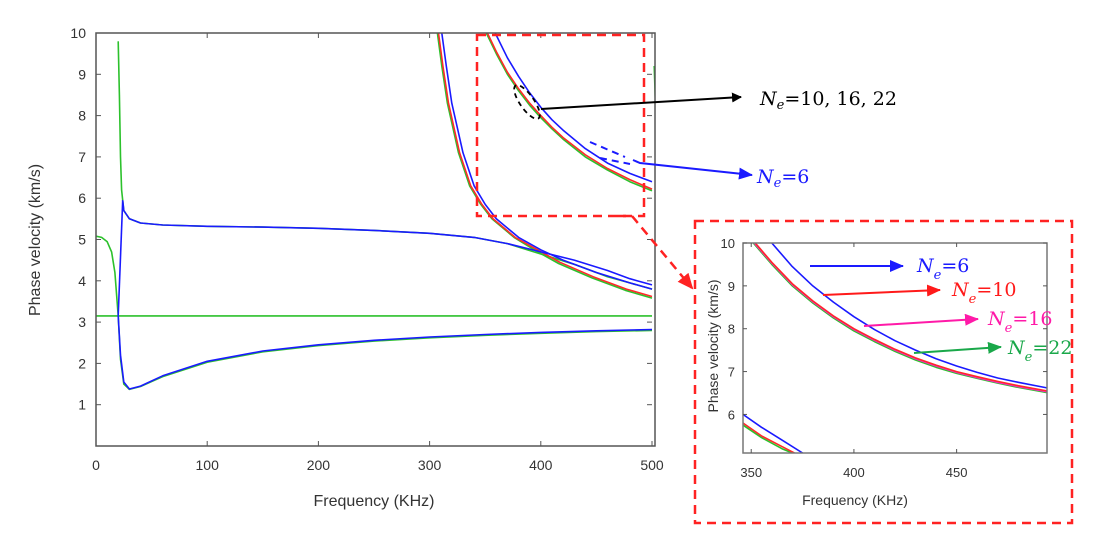 Image resolution: width=1100 pixels, height=549 pixels. Describe the element at coordinates (1052, 348) in the screenshot. I see `ne-value: =22` at that location.